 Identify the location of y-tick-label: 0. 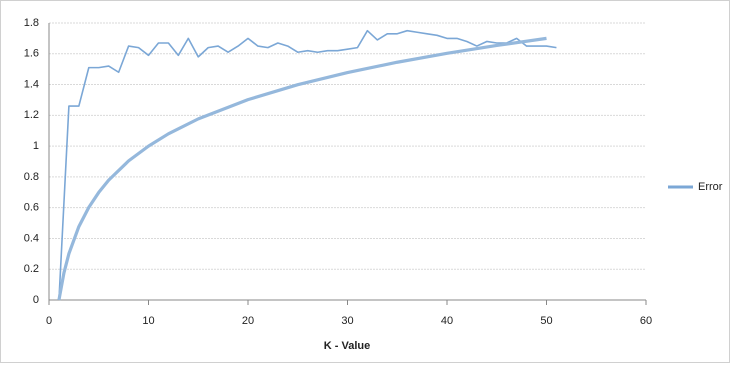
(36, 300).